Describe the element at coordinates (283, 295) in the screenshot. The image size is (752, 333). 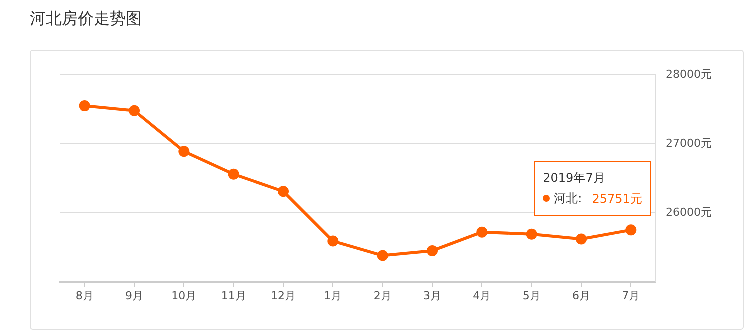
I see `x-tick-label: 12月` at that location.